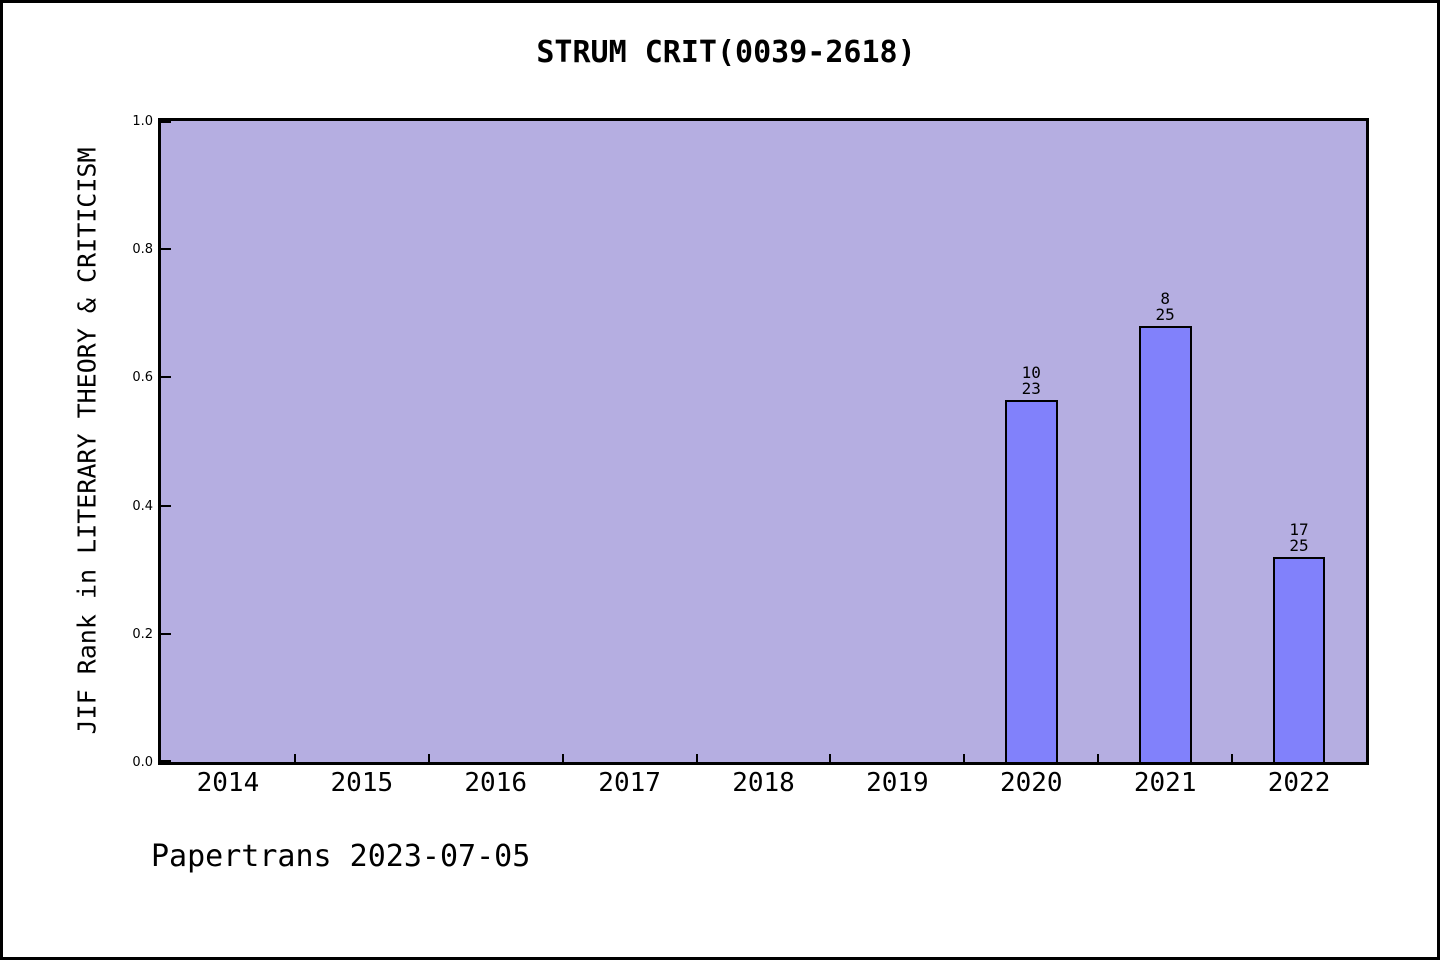  I want to click on x-axis-tick-label-2018: 2018, so click(763, 783).